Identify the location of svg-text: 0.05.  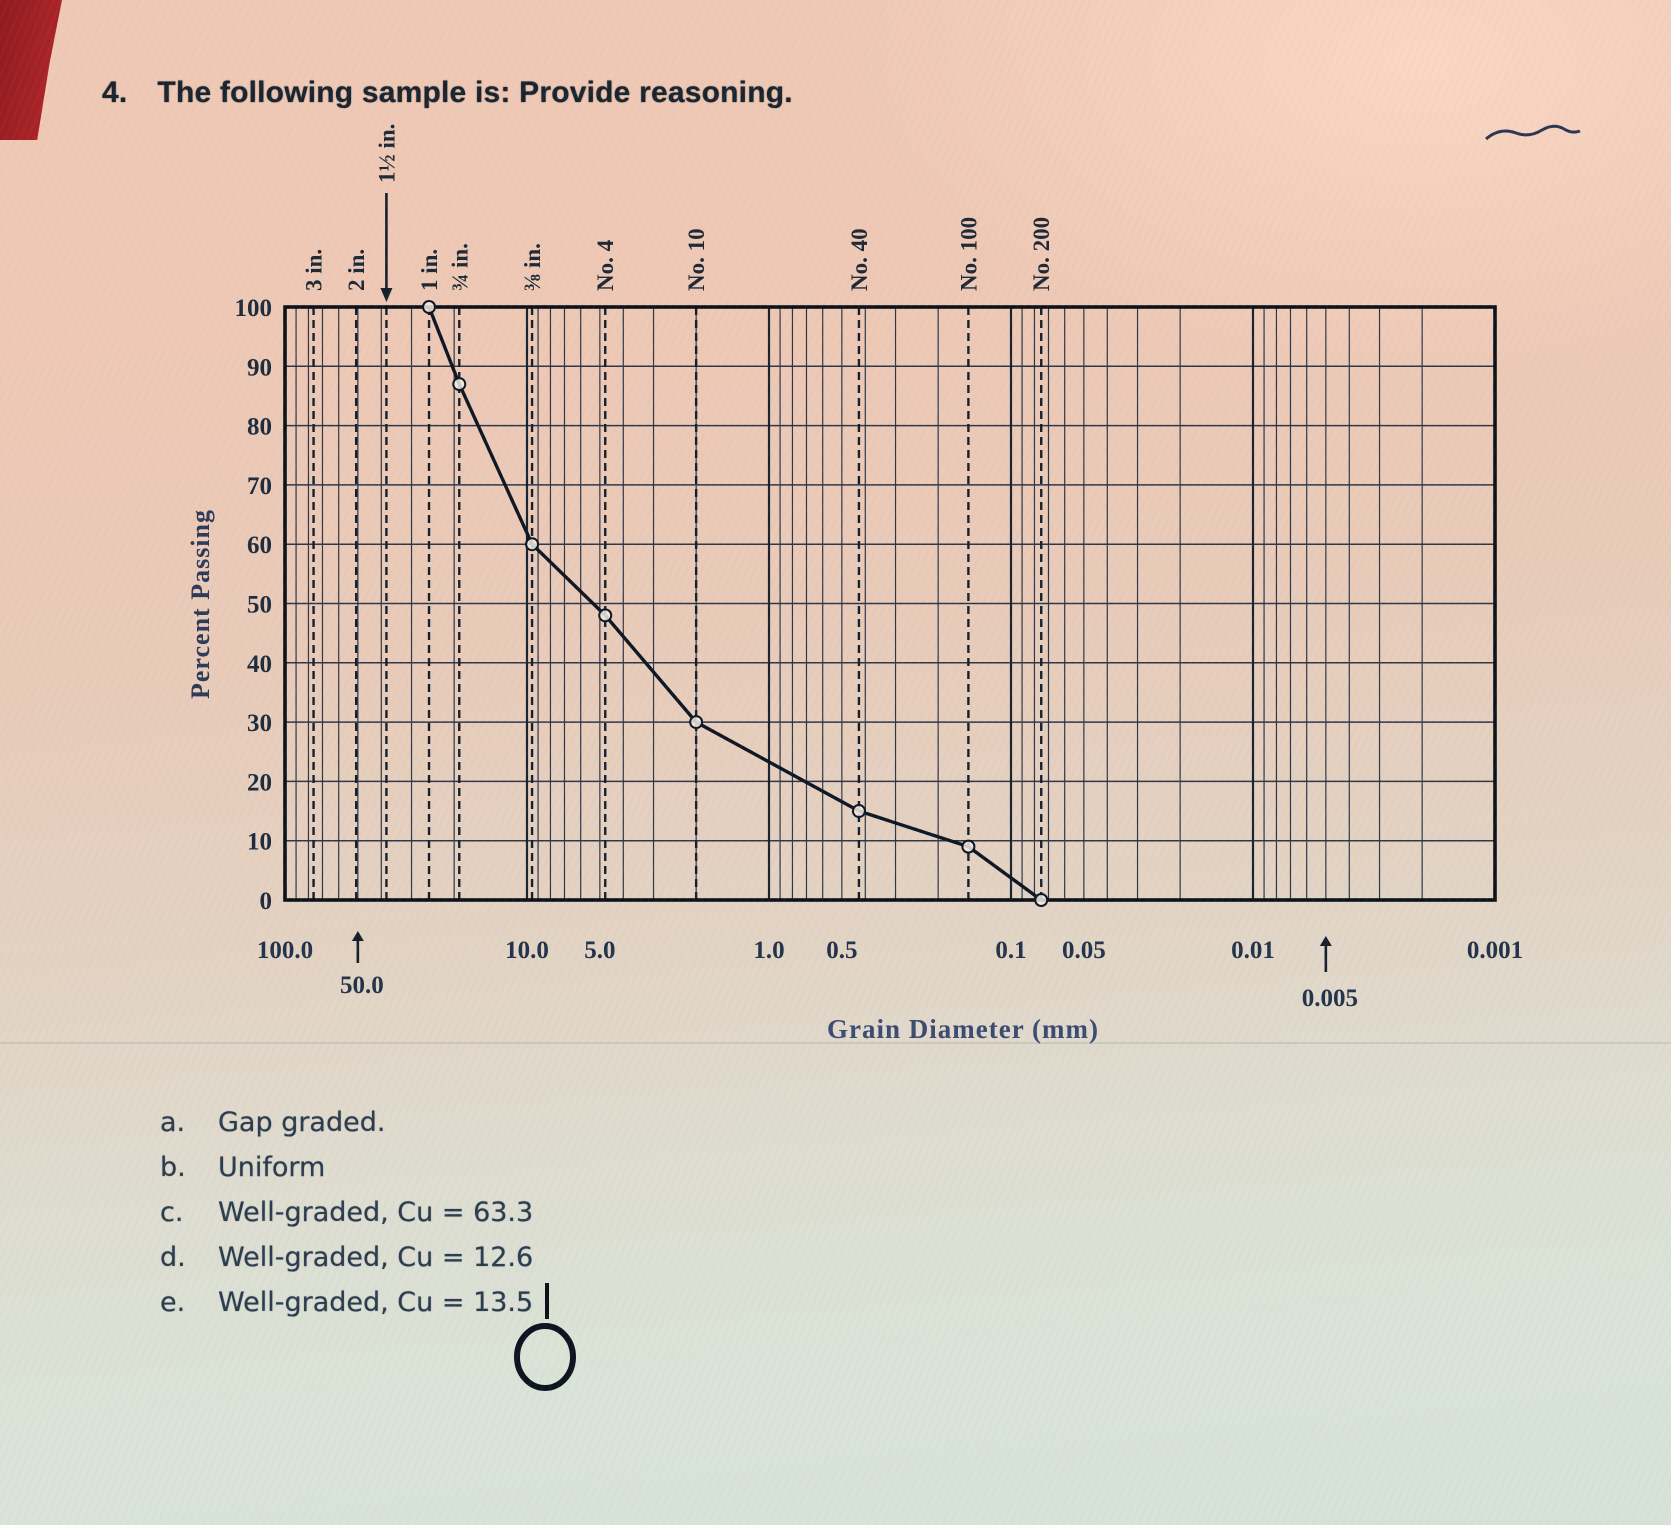
(1084, 950).